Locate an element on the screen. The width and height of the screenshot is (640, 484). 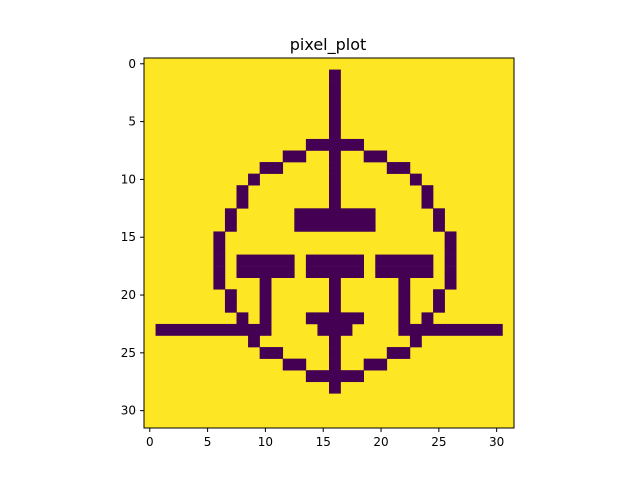
y-axis: 0 5 10 15 20 25 30 is located at coordinates (132, 237).